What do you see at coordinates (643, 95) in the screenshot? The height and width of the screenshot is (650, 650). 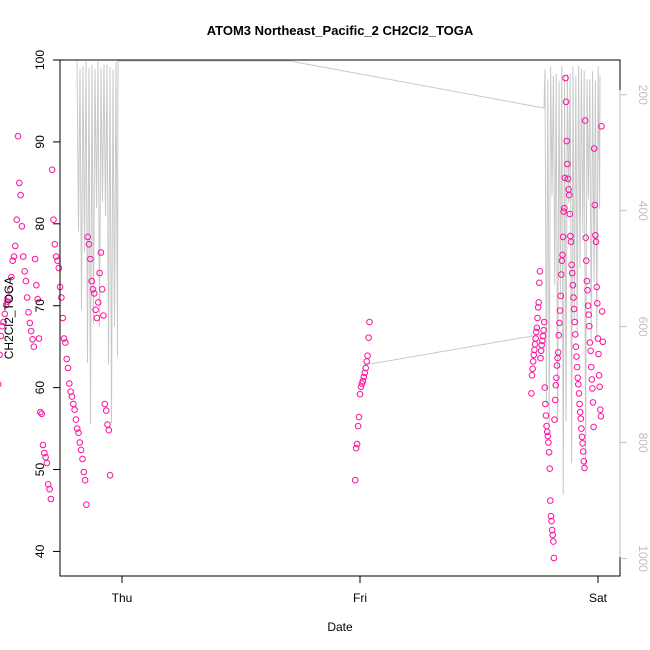 I see `y2-tick-label: 200` at bounding box center [643, 95].